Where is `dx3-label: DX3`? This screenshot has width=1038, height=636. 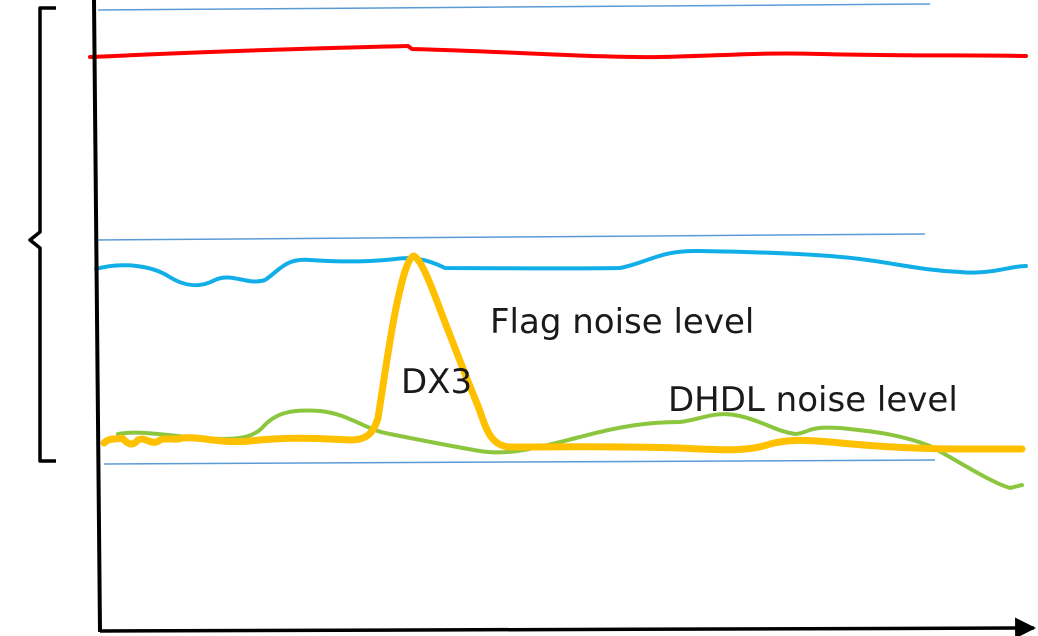 dx3-label: DX3 is located at coordinates (437, 382).